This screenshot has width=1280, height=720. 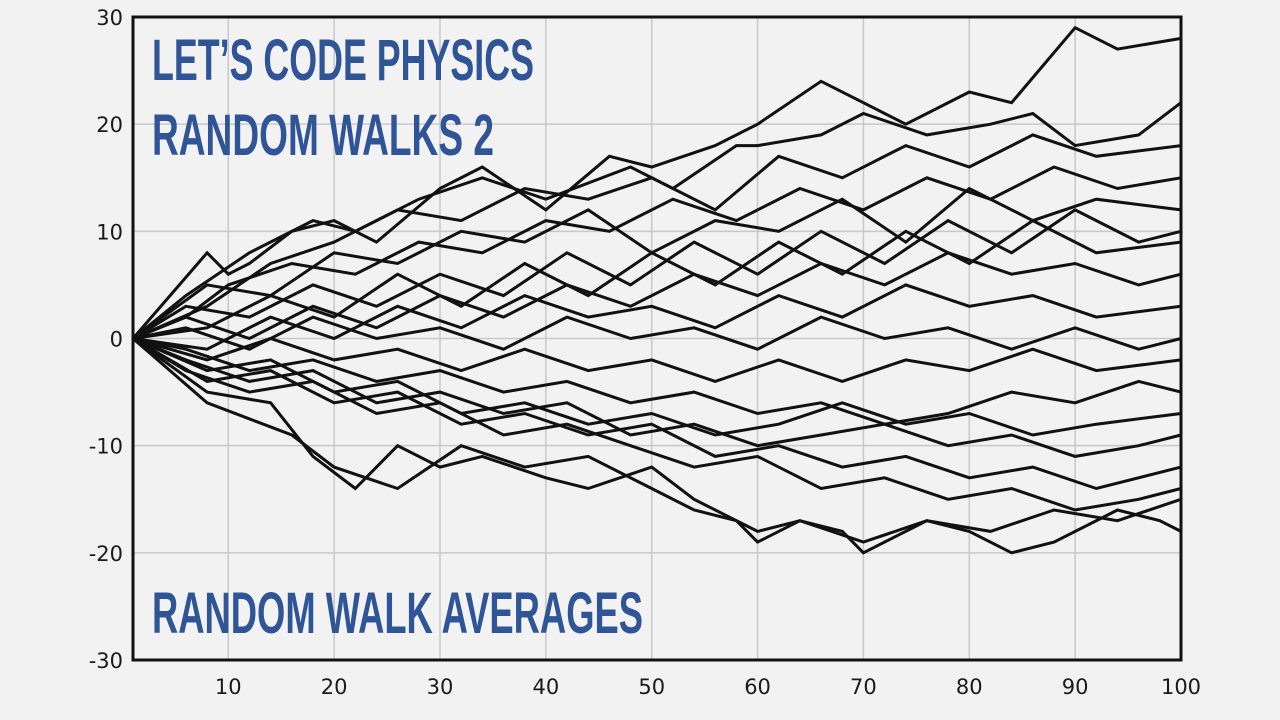 I want to click on y-tick-label: 0, so click(x=116, y=340).